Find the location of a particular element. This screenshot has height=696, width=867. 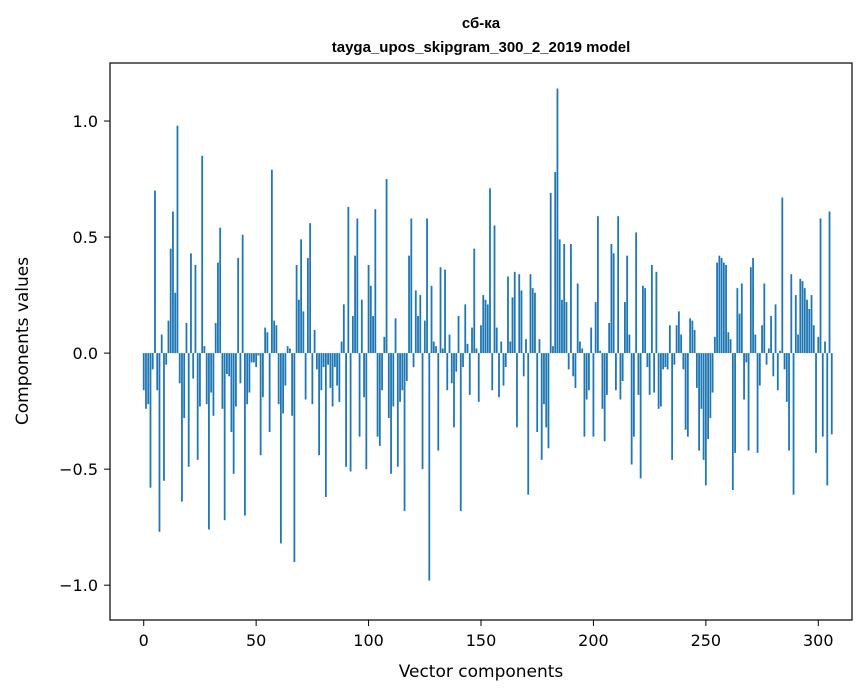

x-tick-label: 200 is located at coordinates (593, 640).